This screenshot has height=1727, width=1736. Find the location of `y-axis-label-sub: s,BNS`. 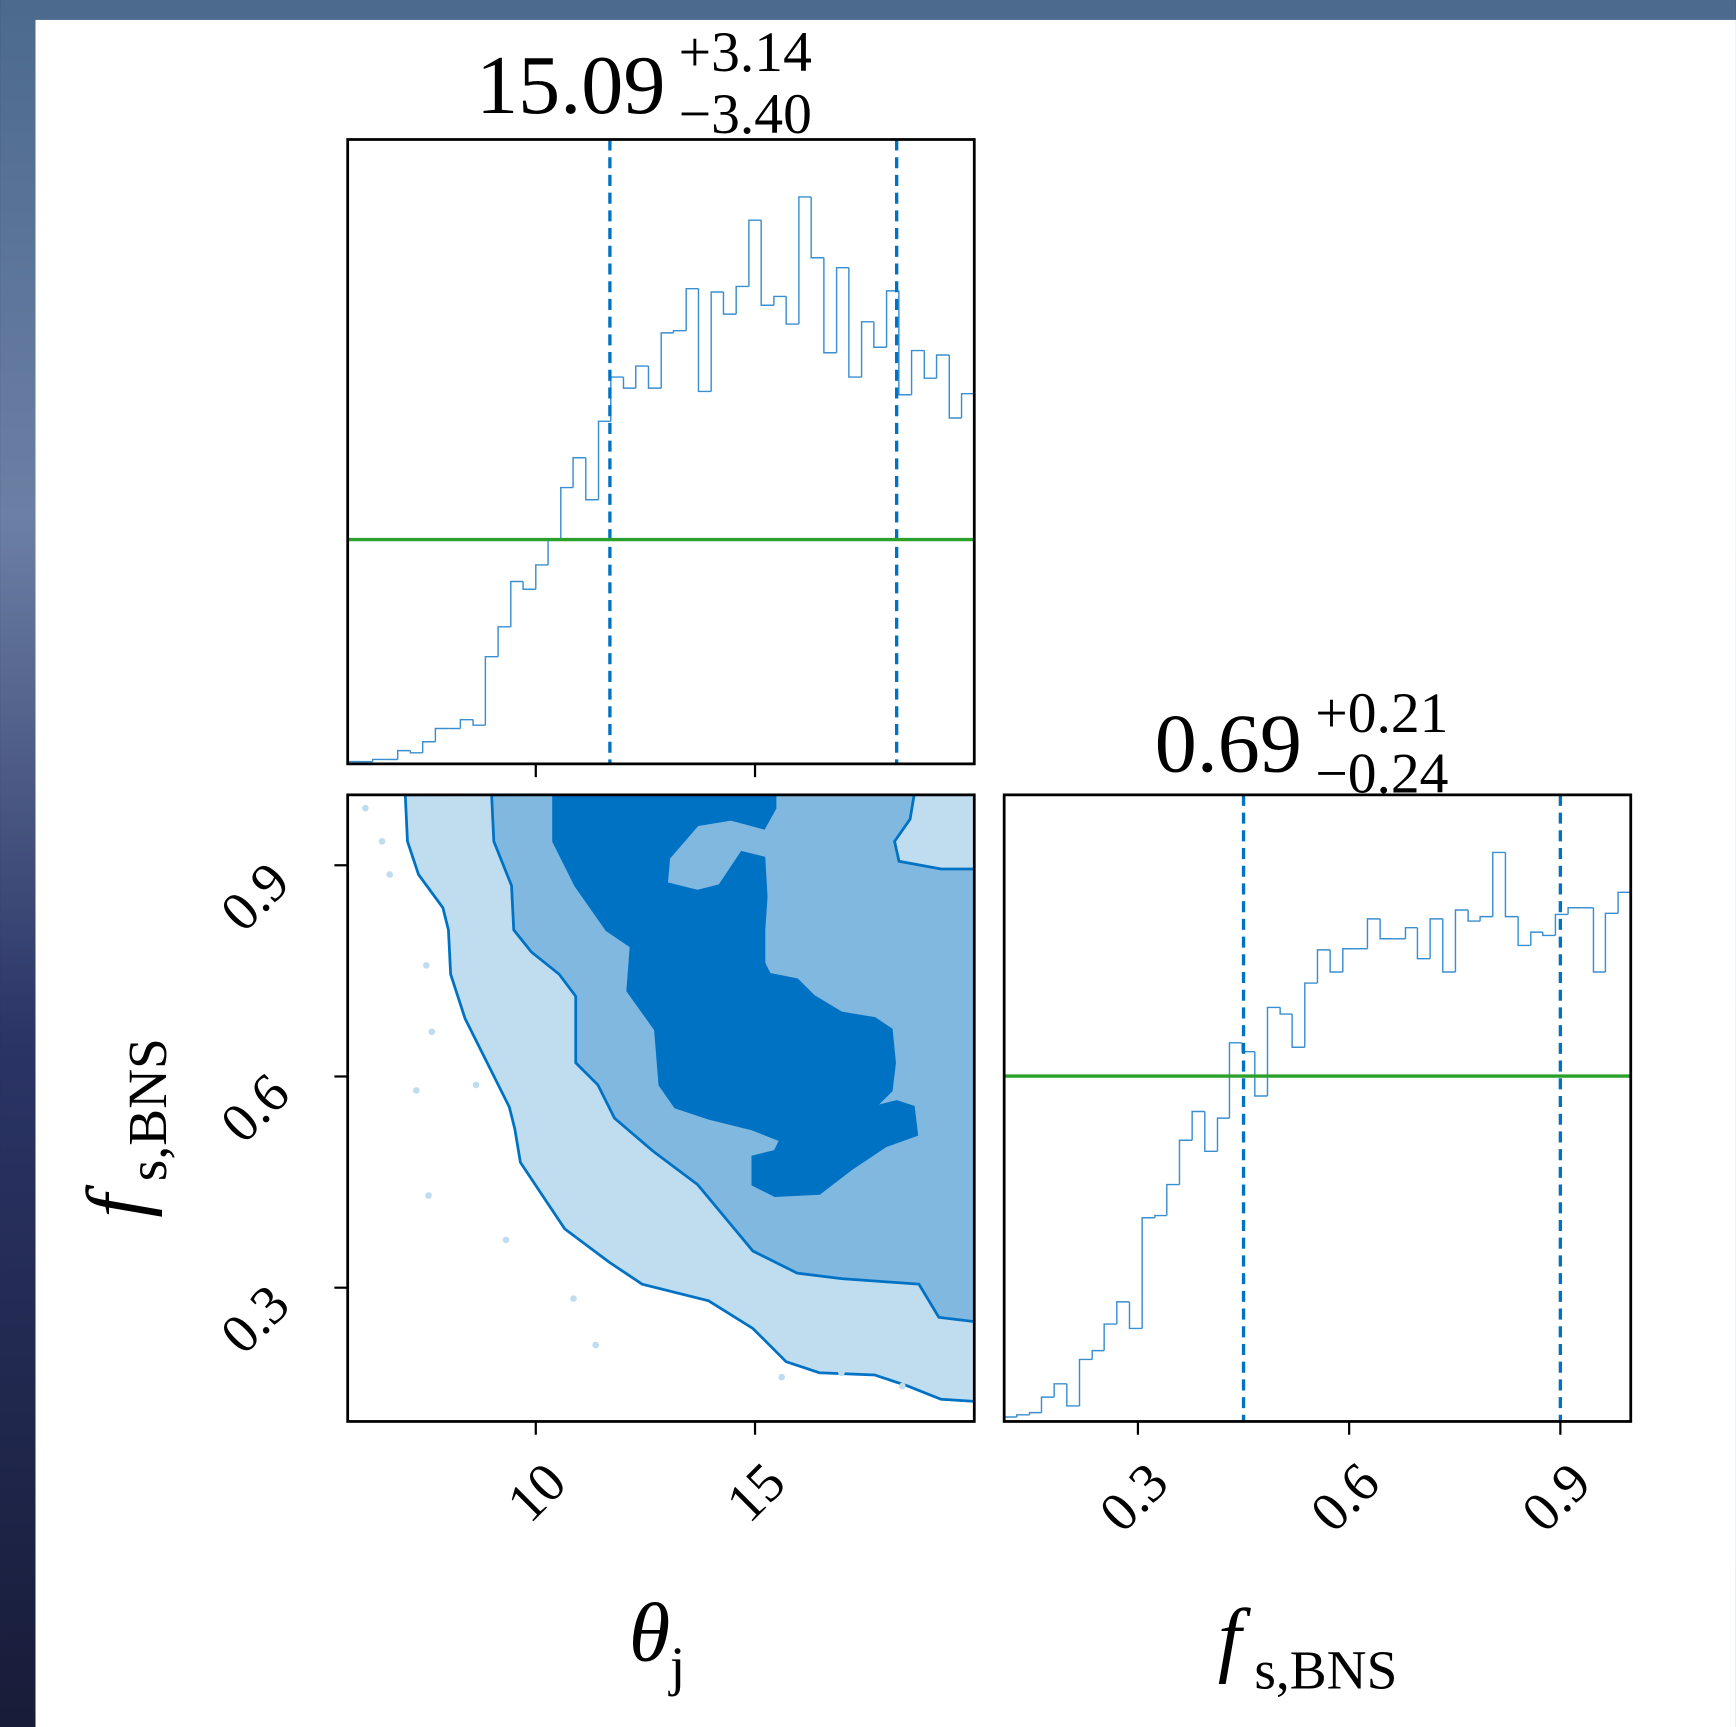

y-axis-label-sub: s,BNS is located at coordinates (147, 1109).